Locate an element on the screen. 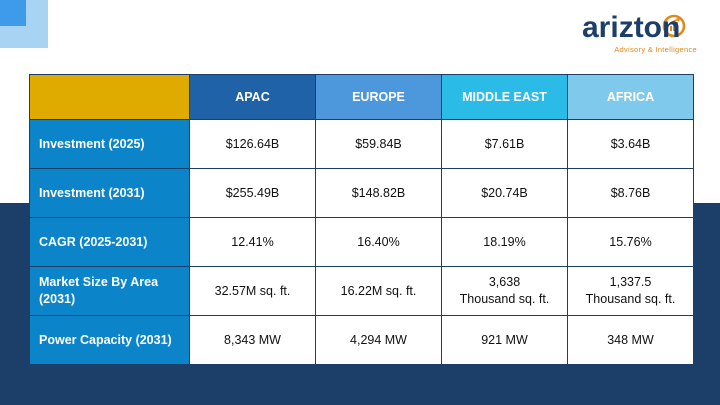  cell-middle-east: 921 MW is located at coordinates (504, 340).